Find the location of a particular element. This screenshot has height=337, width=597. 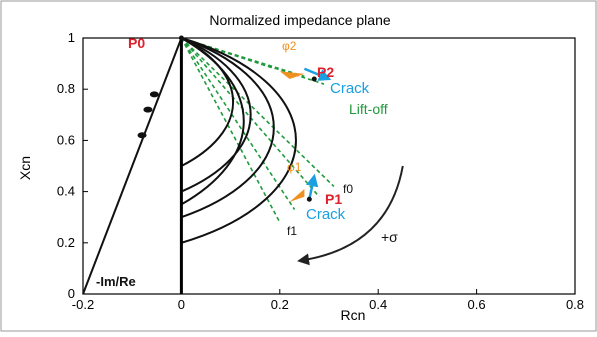

crack-vectors is located at coordinates (350, 166).